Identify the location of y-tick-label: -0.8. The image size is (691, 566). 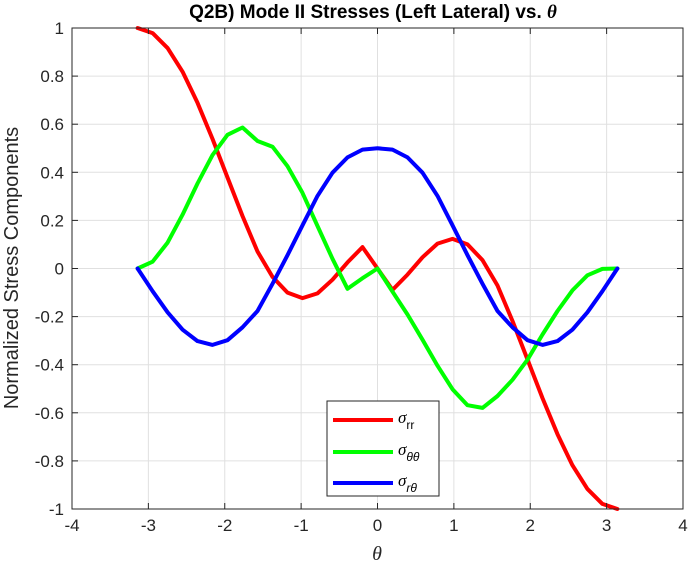
(49, 461).